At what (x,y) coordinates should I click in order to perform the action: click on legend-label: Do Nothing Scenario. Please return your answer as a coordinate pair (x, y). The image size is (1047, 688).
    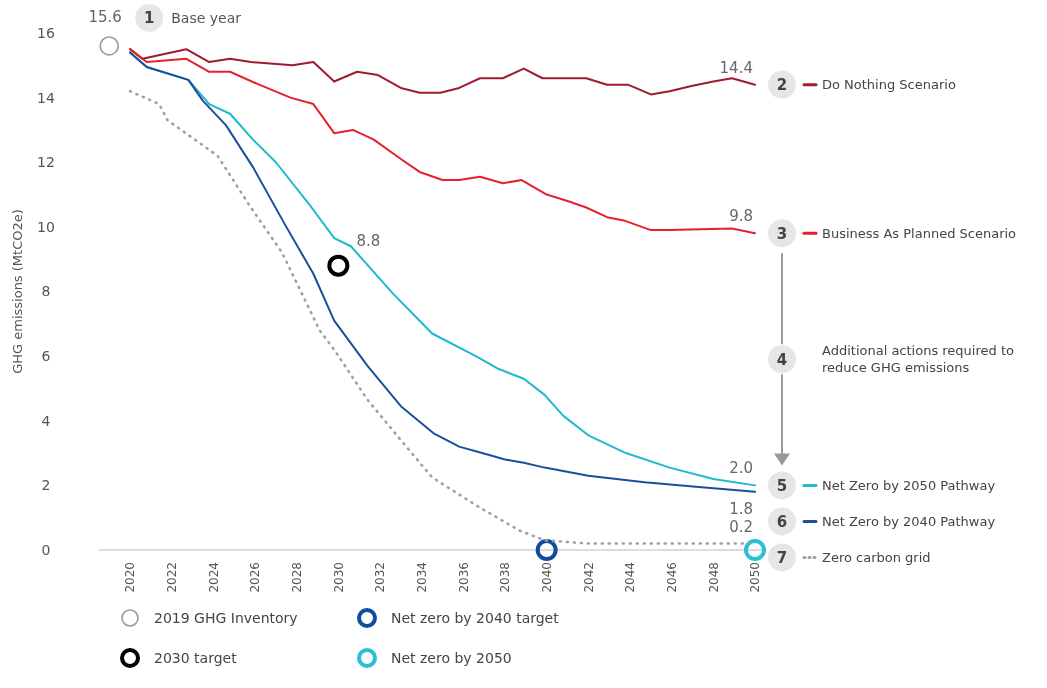
    Looking at the image, I should click on (889, 85).